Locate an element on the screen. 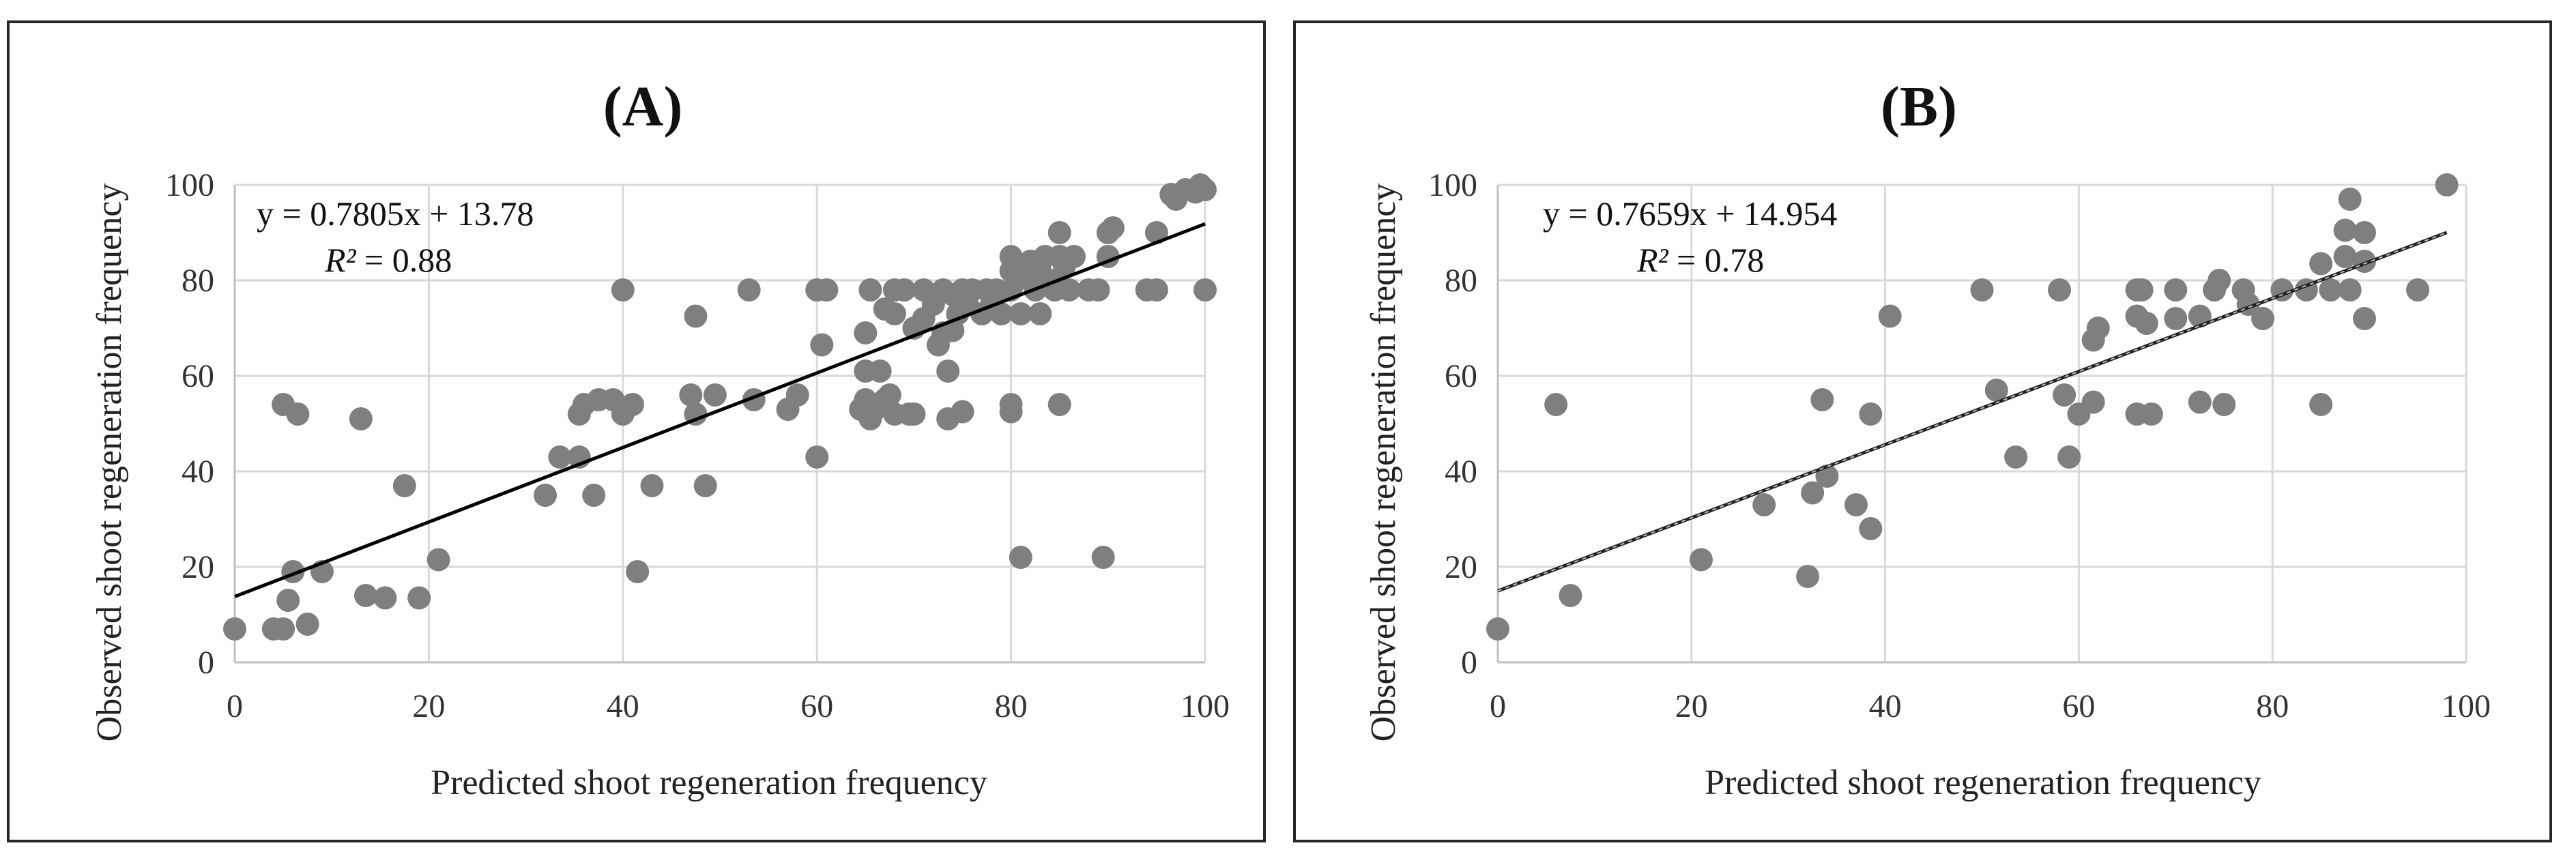  y-tick-label: 0 is located at coordinates (1469, 663).